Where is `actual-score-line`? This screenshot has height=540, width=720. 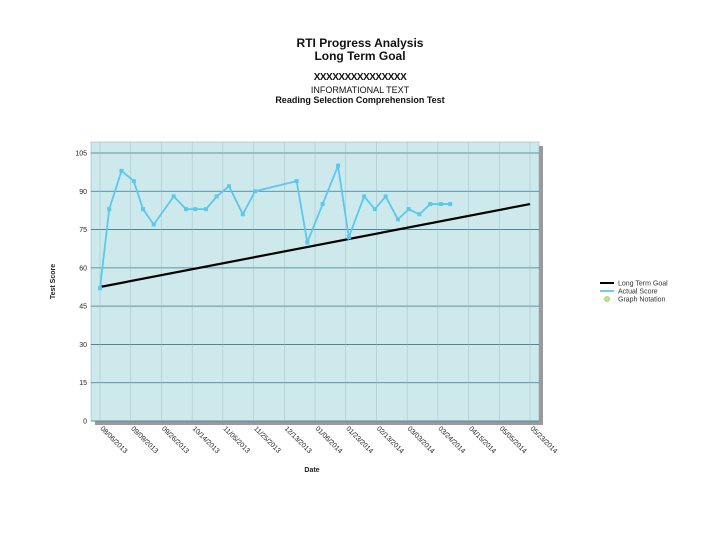 actual-score-line is located at coordinates (275, 225).